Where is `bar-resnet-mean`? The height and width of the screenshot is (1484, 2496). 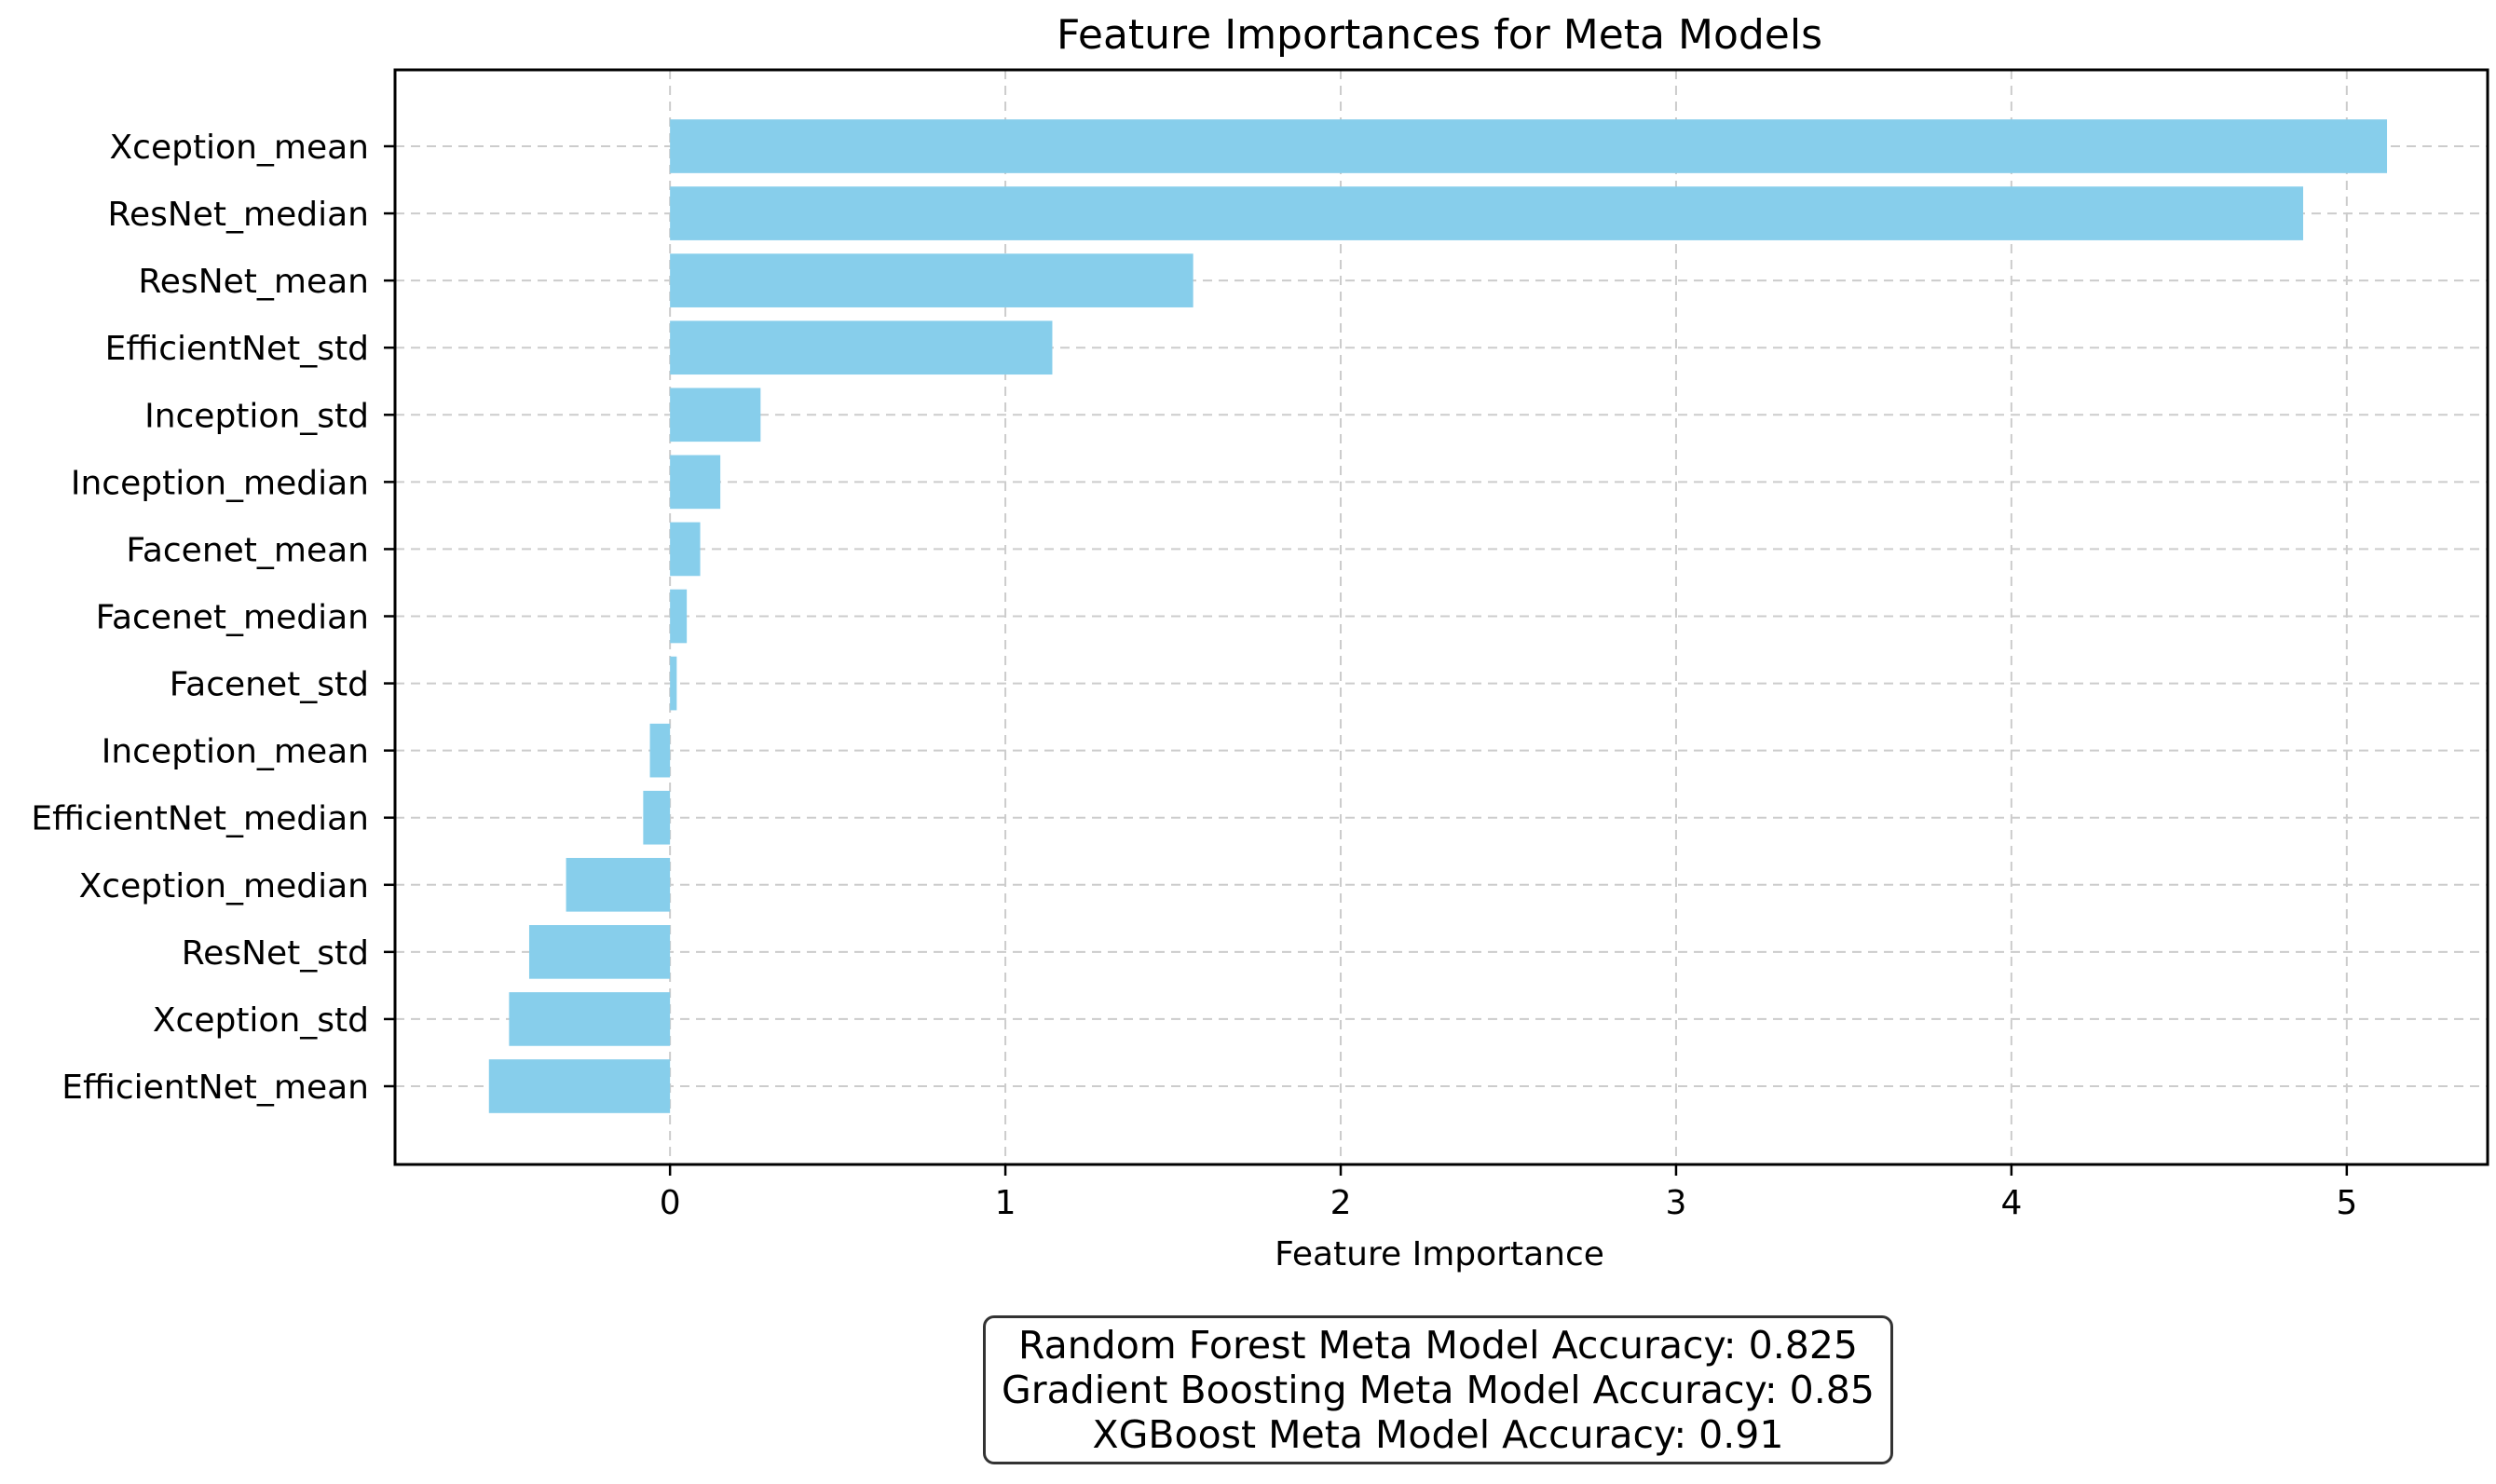
bar-resnet-mean is located at coordinates (932, 280).